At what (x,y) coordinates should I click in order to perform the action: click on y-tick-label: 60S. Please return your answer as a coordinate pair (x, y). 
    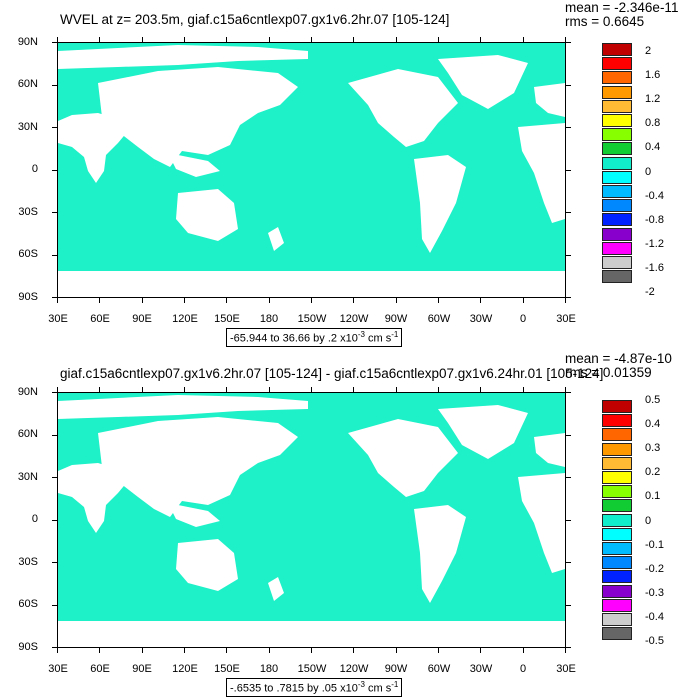
    Looking at the image, I should click on (28, 604).